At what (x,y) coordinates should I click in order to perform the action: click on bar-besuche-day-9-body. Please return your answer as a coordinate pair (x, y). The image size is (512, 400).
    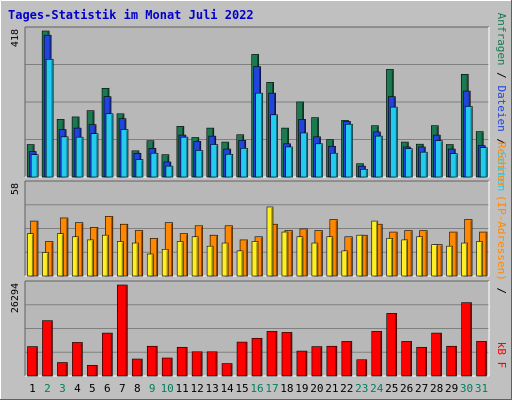
    Looking at the image, I should click on (150, 265).